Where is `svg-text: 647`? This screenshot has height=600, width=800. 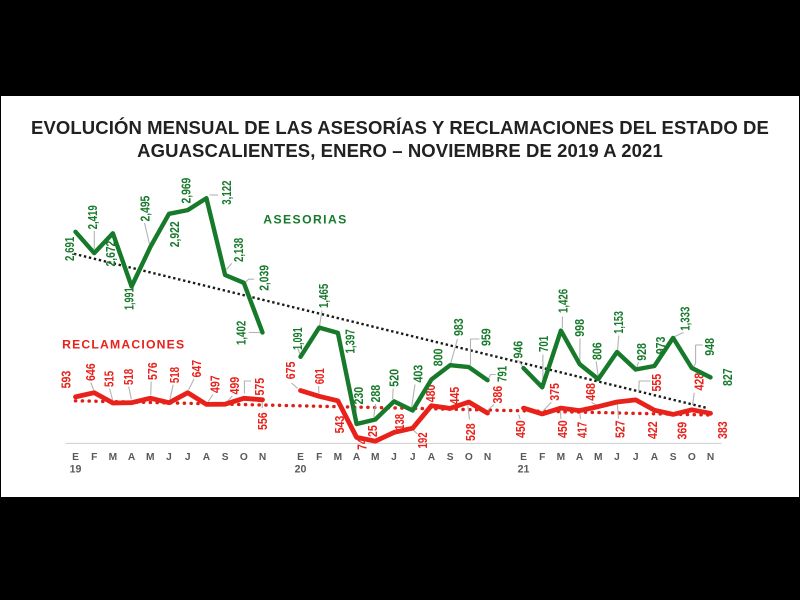 svg-text: 647 is located at coordinates (196, 369).